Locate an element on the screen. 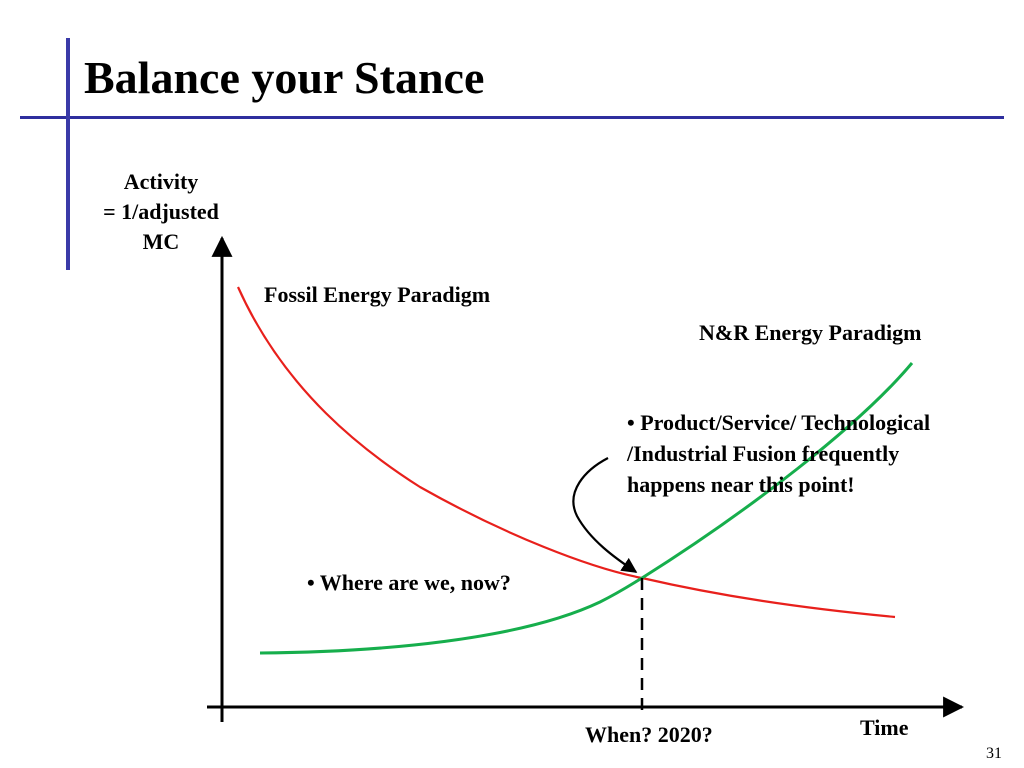  y-axis-label-line-2: = 1/adjusted is located at coordinates (161, 211).